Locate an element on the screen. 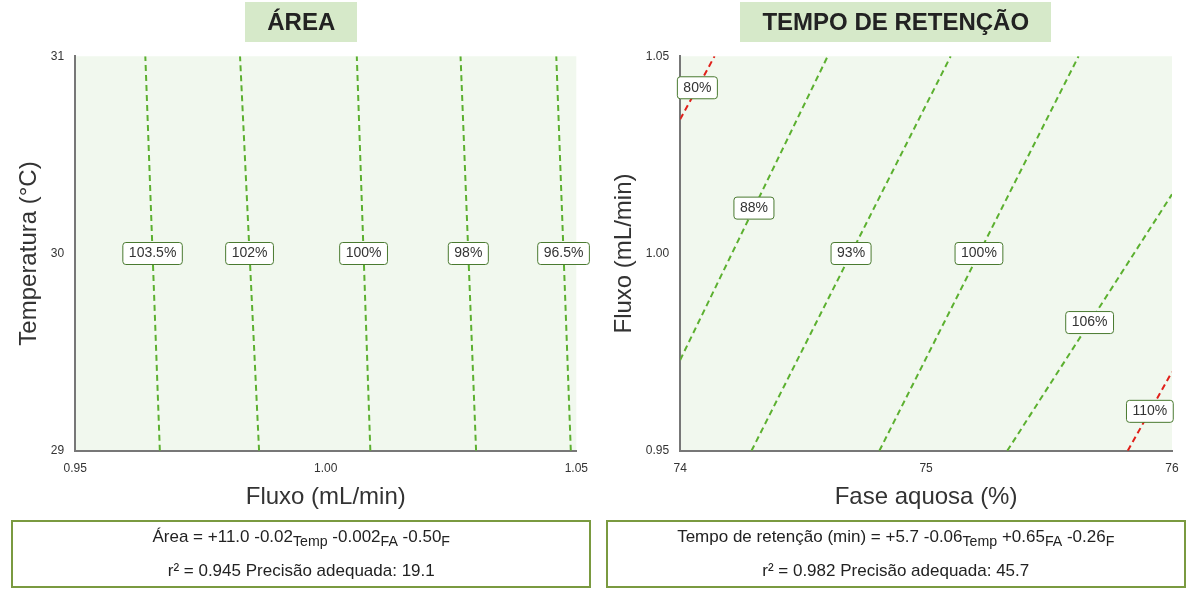  text: Área = +11.0 -0.02$_{Temp}$ -0.002$_{FA}$ -0.50$_{F}$ is located at coordinates (301, 539).